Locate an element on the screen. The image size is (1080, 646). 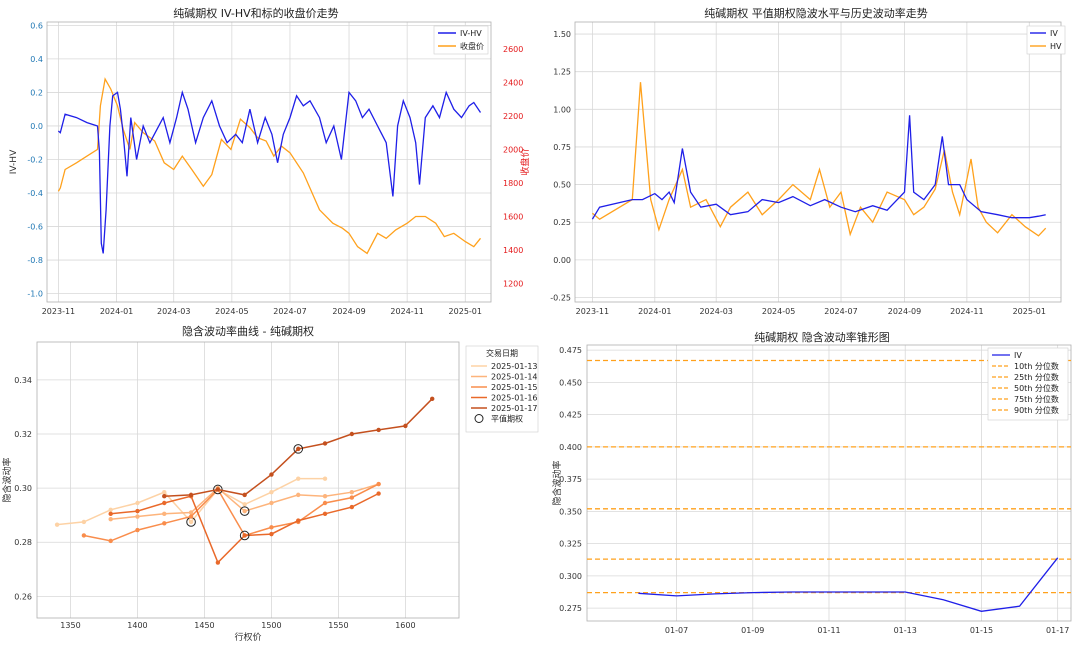
y-tick-label: -0.6 is located at coordinates (35, 227).